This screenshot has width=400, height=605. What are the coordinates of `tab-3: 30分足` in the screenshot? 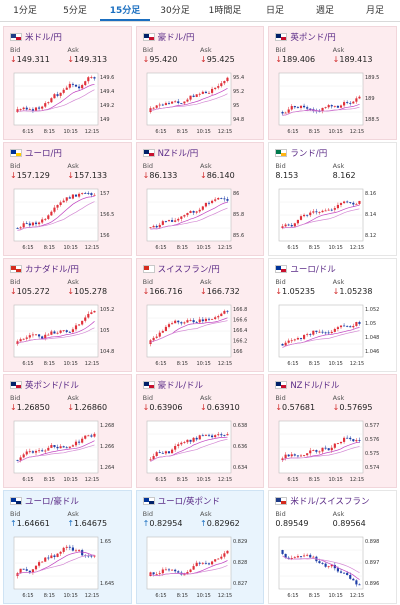 It's located at (175, 11).